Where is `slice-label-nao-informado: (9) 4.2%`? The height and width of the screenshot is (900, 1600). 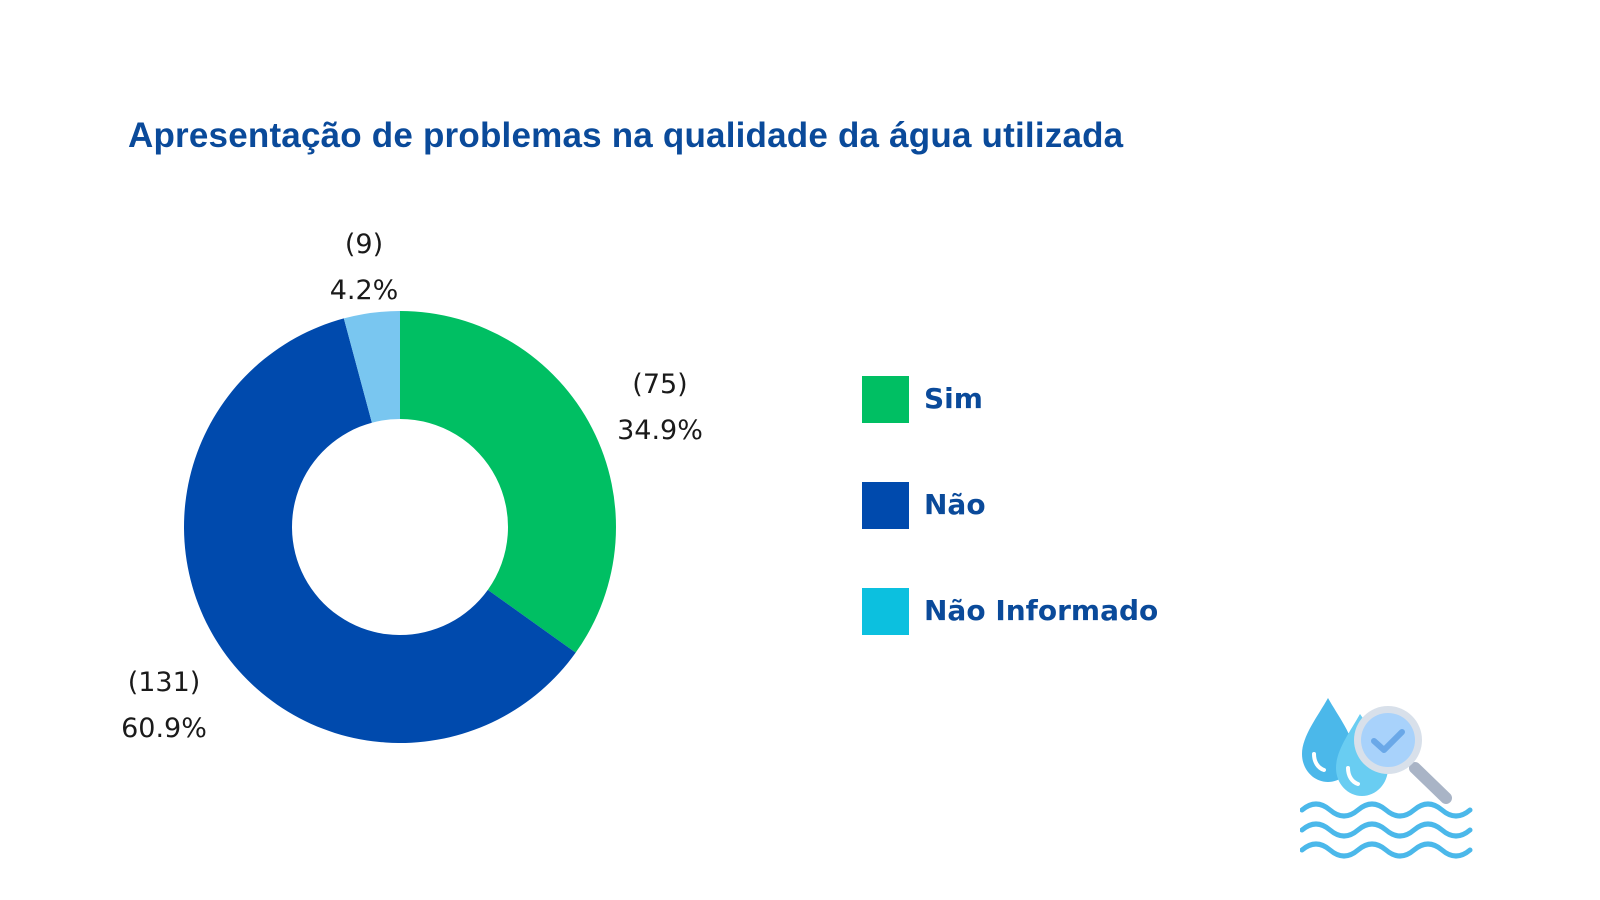
slice-label-nao-informado: (9) 4.2% is located at coordinates (364, 268).